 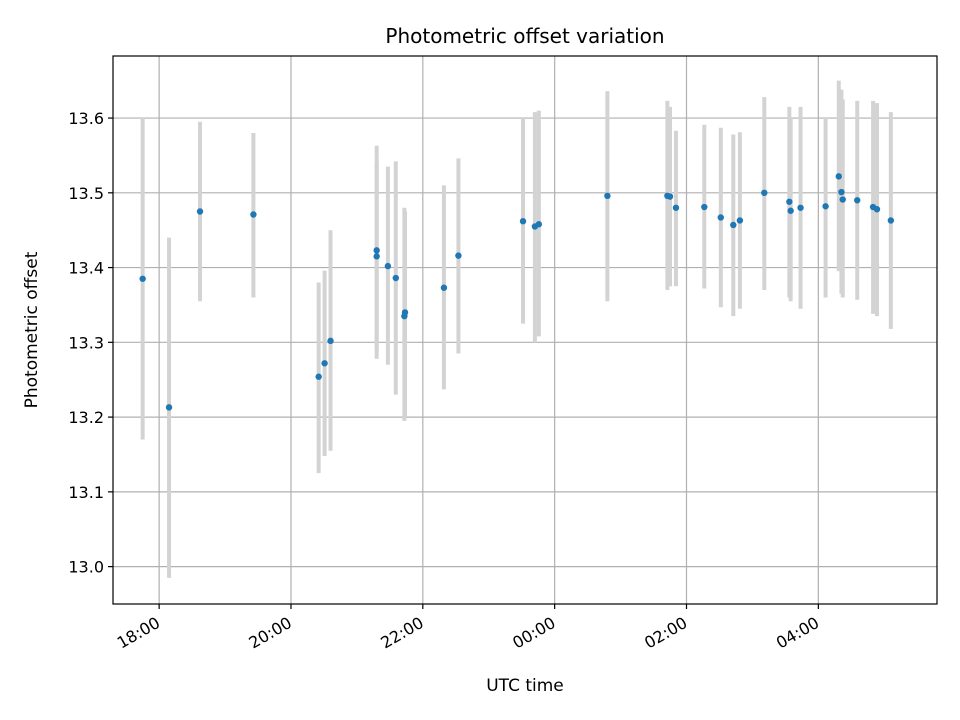 What do you see at coordinates (86, 193) in the screenshot?
I see `y-tick-label: 13.5` at bounding box center [86, 193].